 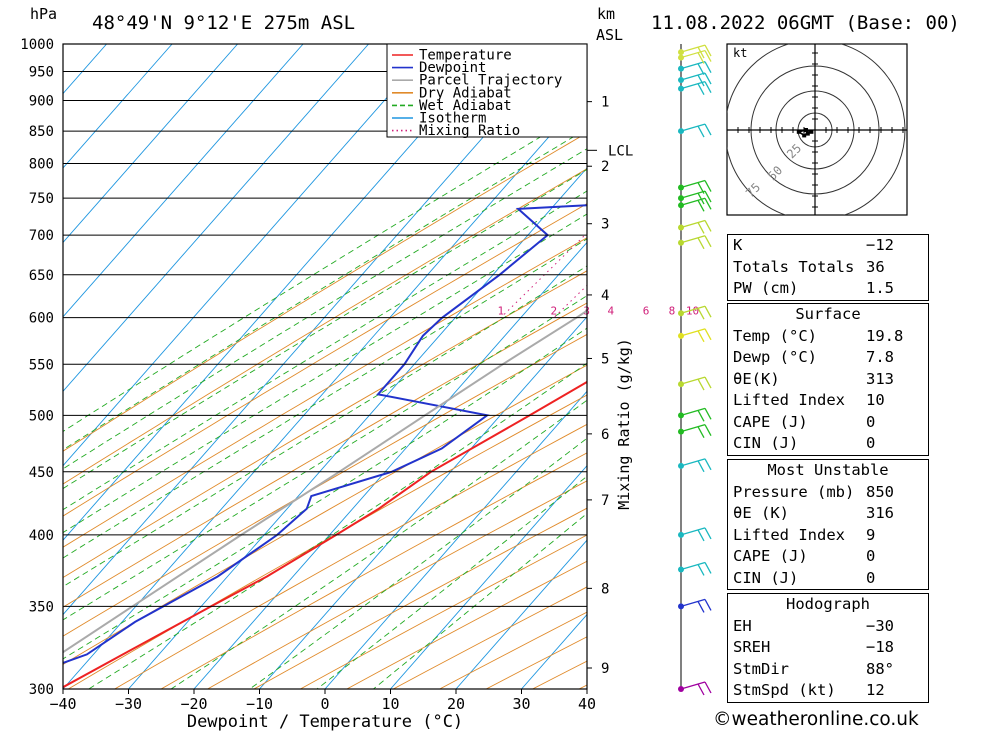 I want to click on row-label: K, so click(x=738, y=245).